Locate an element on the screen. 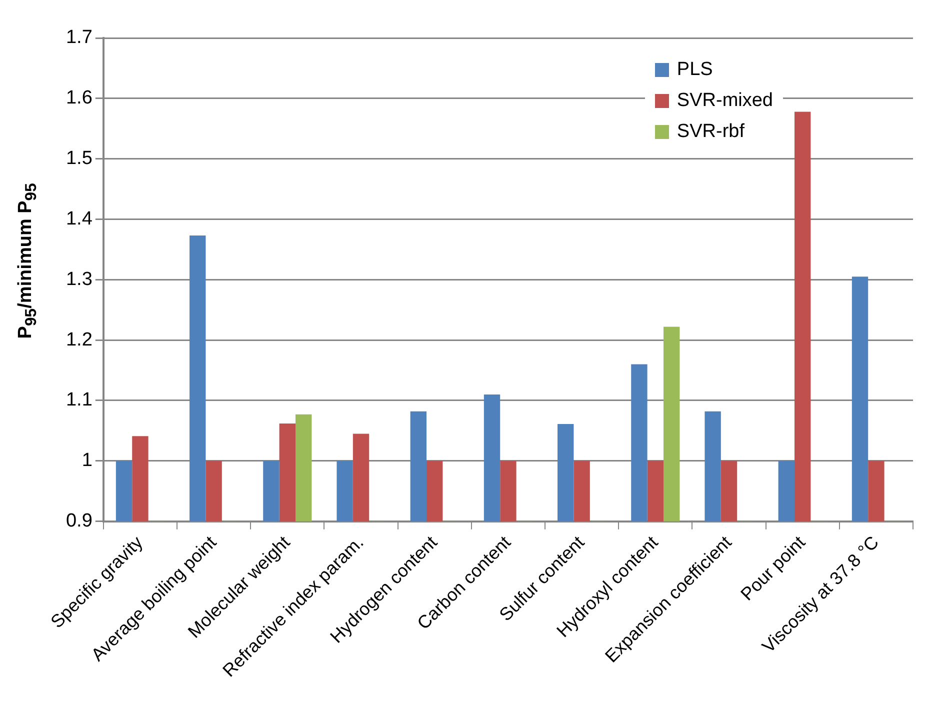 The height and width of the screenshot is (703, 941). y-tick-label: 1.3 is located at coordinates (79, 279).